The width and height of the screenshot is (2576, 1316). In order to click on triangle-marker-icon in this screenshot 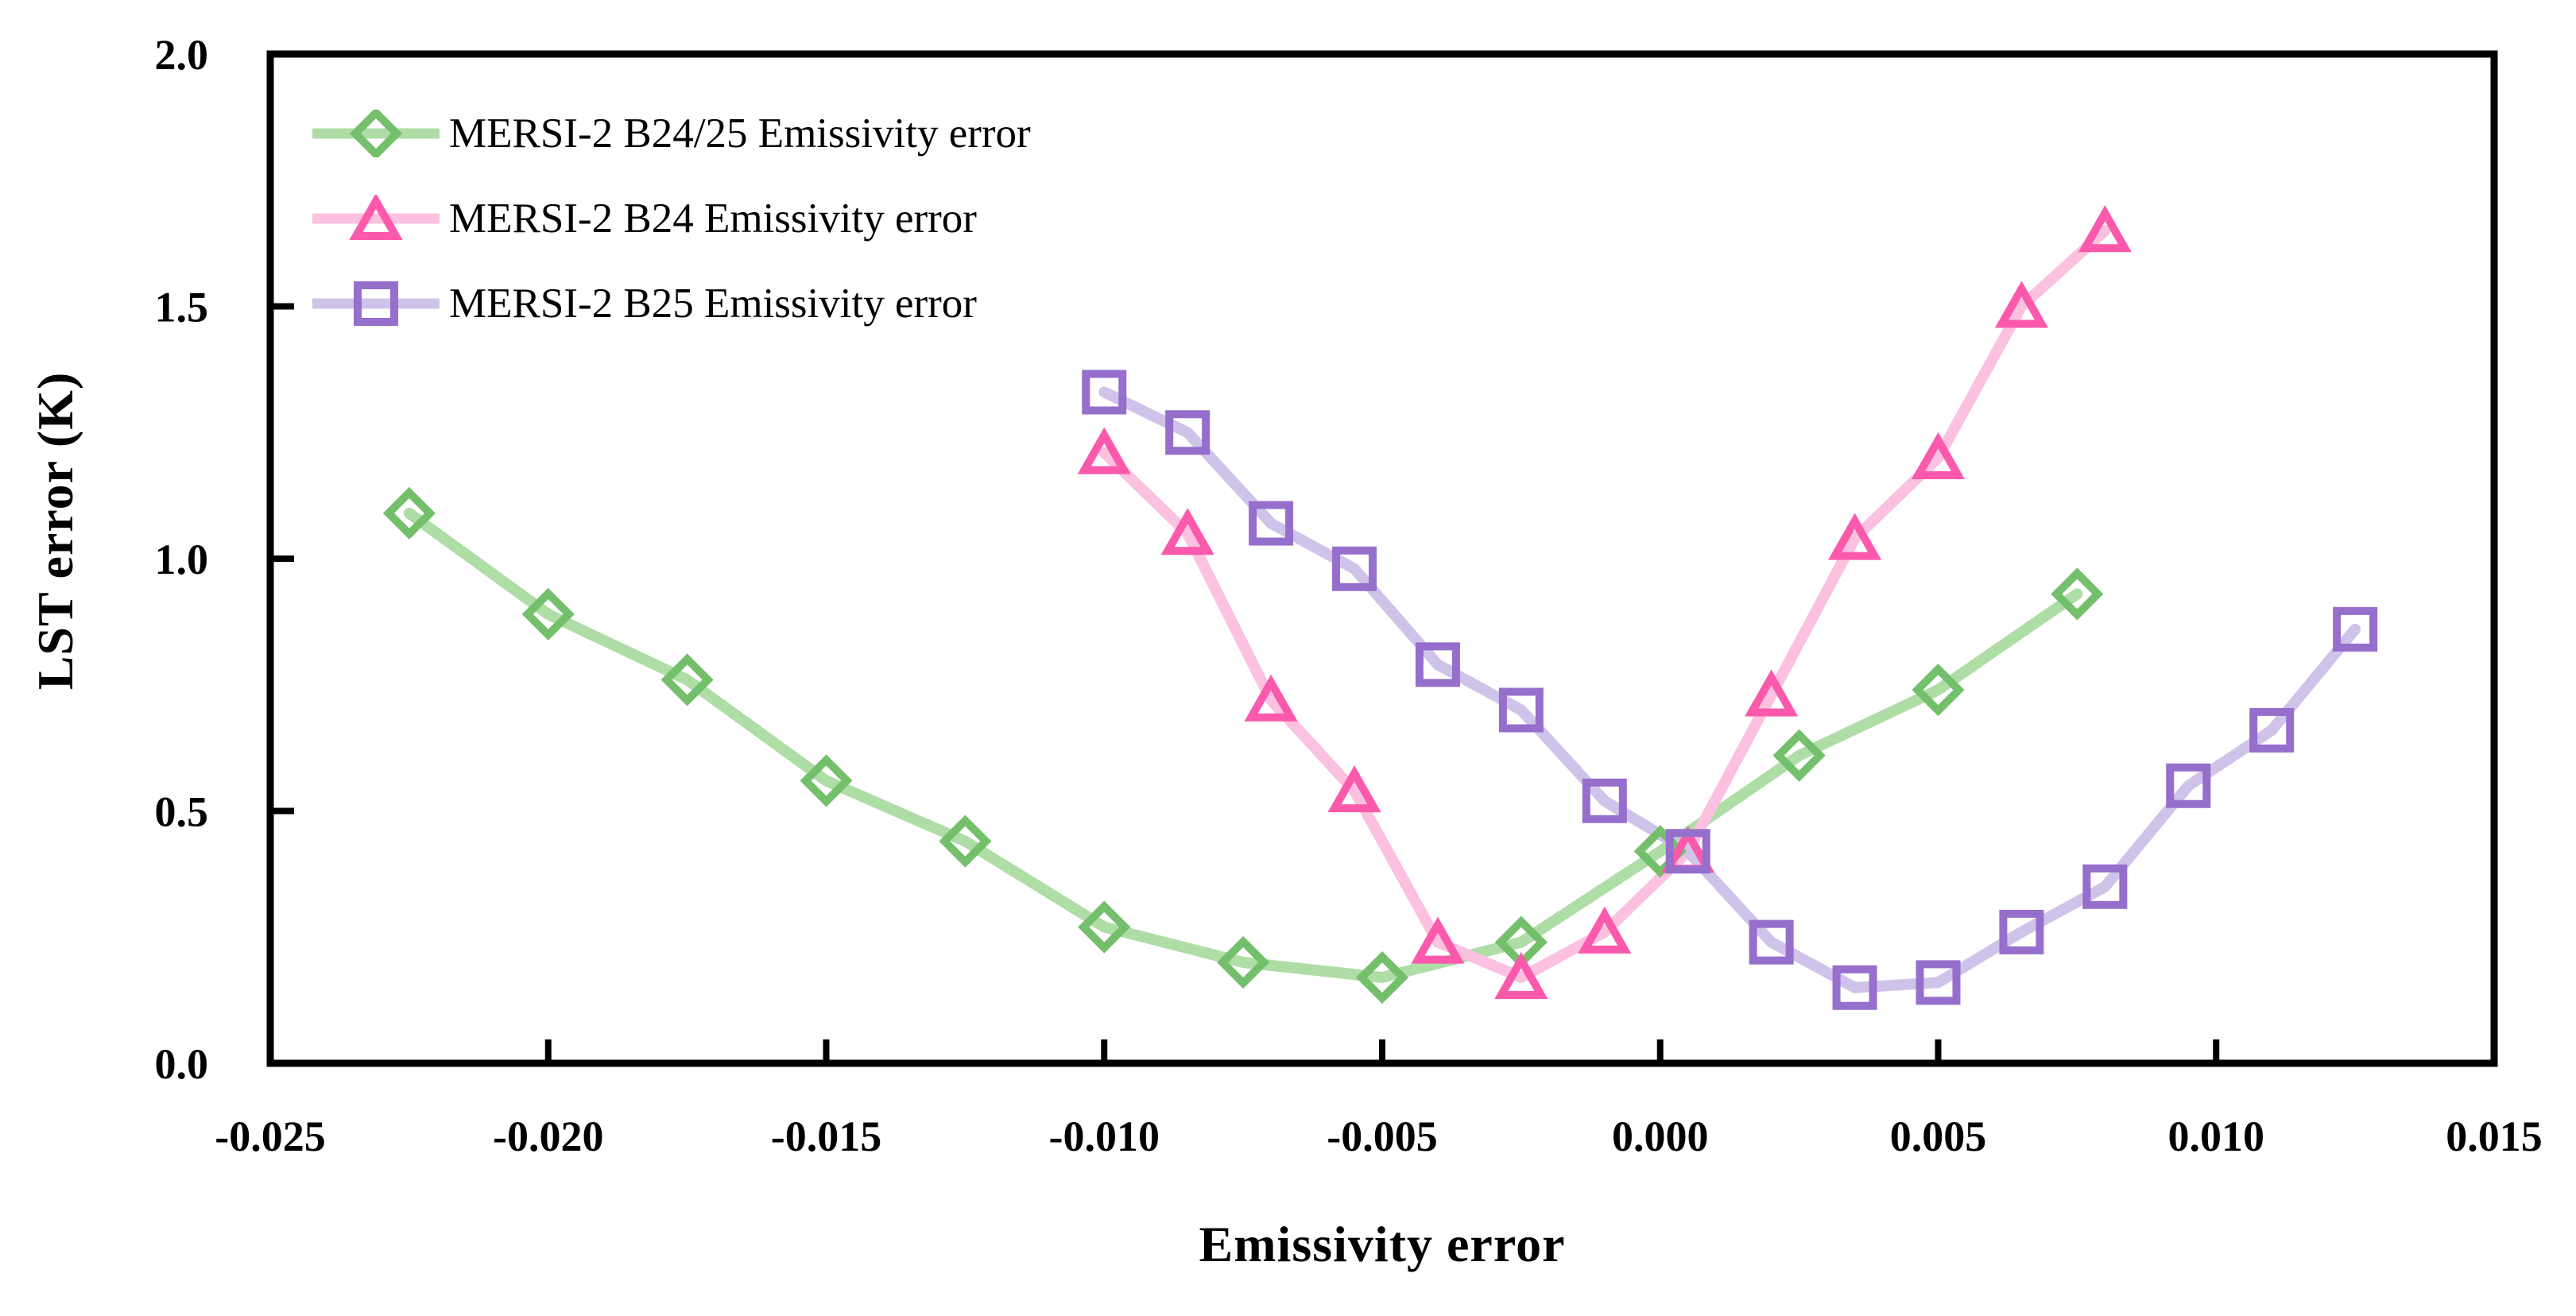, I will do `click(376, 217)`.